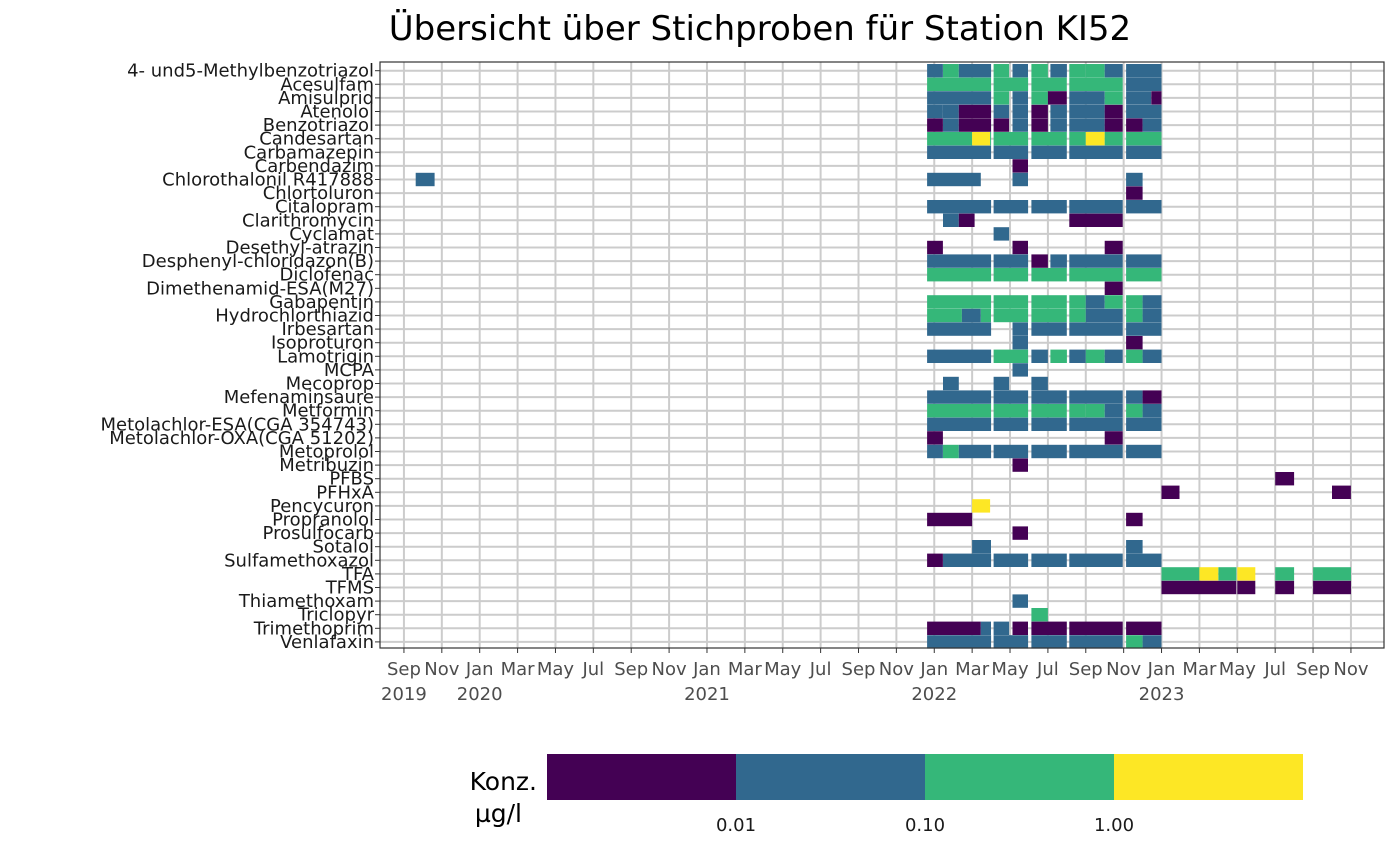 Image resolution: width=1400 pixels, height=866 pixels. I want to click on y-tick-label: Trimethoprim, so click(313, 628).